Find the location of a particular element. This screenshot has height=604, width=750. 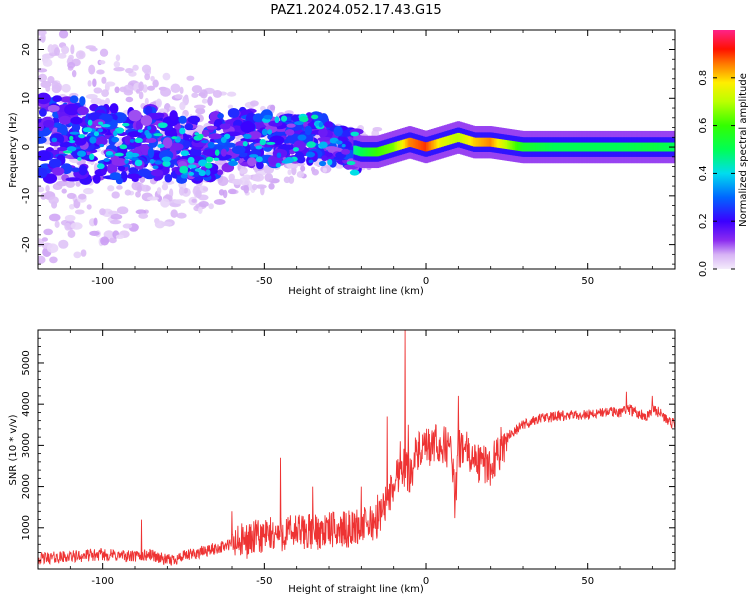

x-tick-label: 50 is located at coordinates (587, 281).